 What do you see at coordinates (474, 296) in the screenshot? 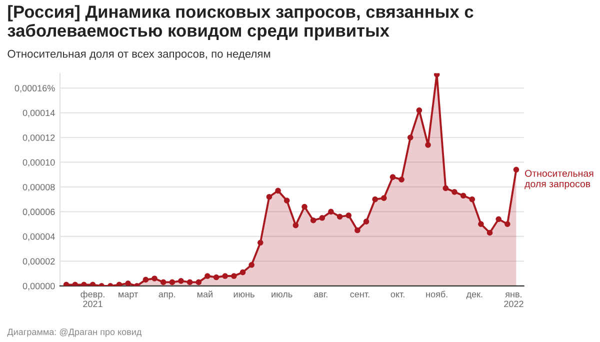
I see `x-tick-label: дек.` at bounding box center [474, 296].